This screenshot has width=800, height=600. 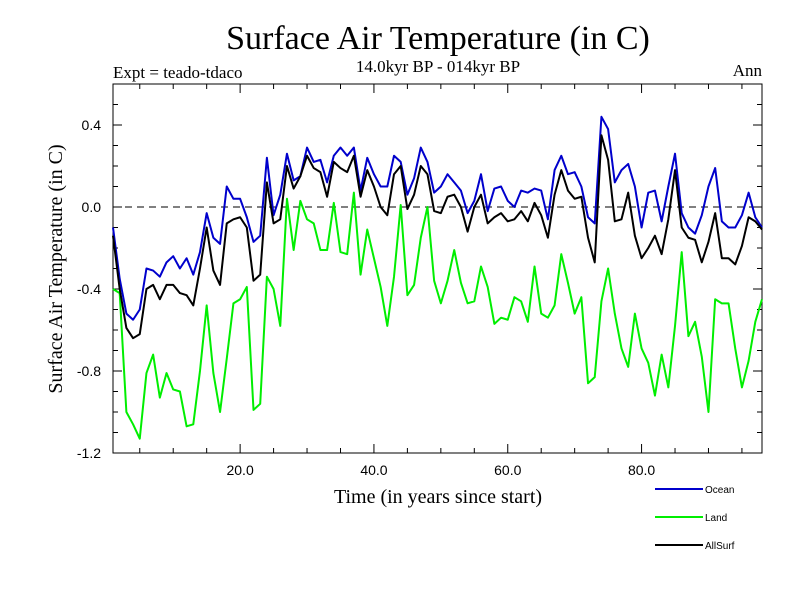 What do you see at coordinates (373, 470) in the screenshot?
I see `x-tick-label: 40.0` at bounding box center [373, 470].